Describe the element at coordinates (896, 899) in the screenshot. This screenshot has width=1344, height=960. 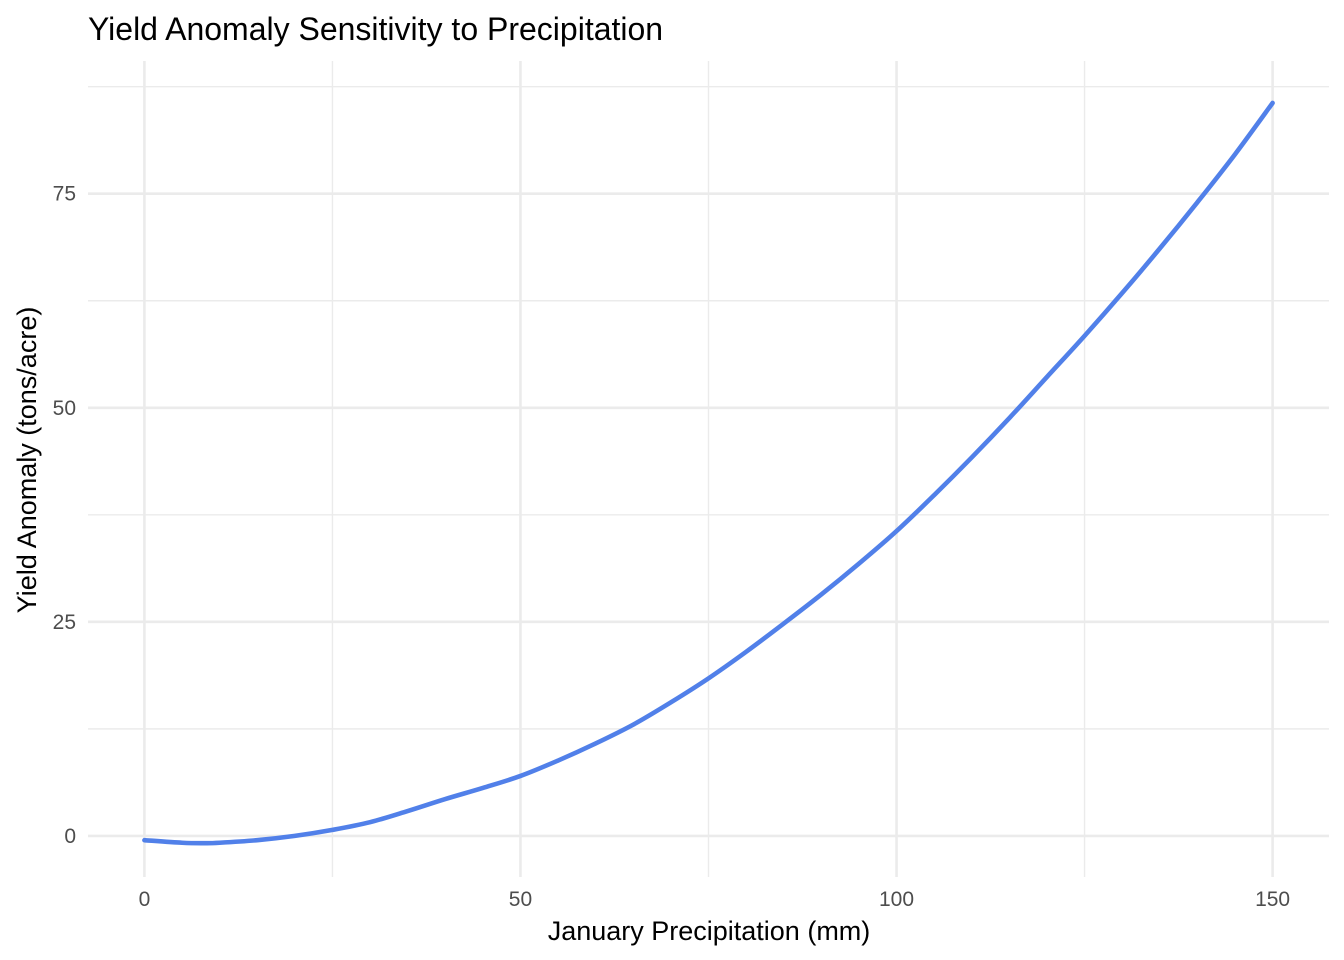
I see `x-tick-label-2: 100` at that location.